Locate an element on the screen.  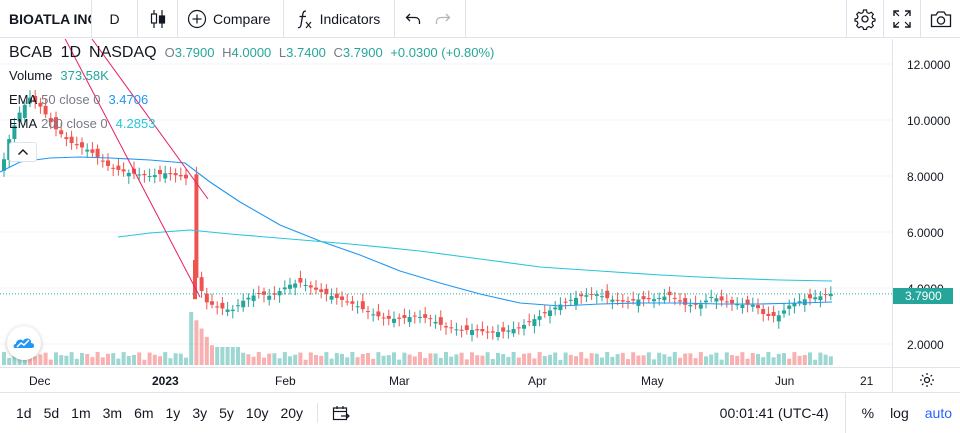
low-key: L is located at coordinates (282, 52).